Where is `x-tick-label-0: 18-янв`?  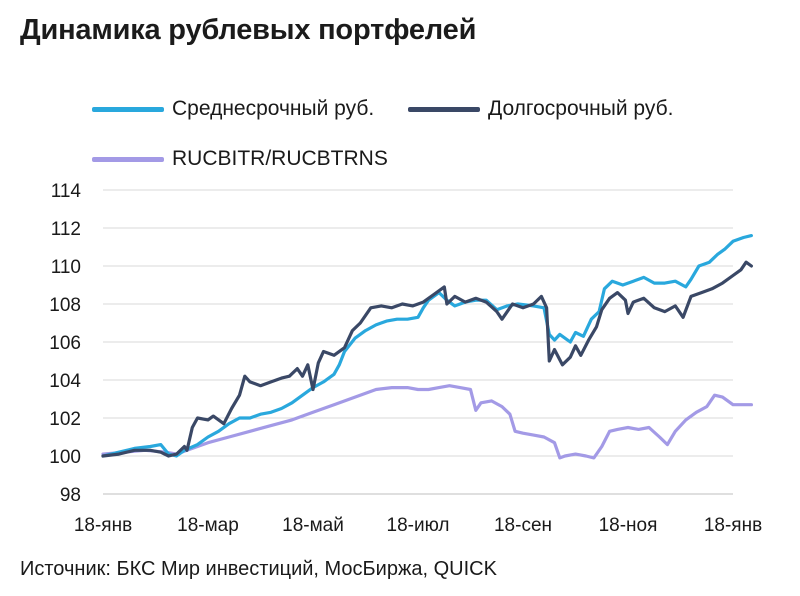 x-tick-label-0: 18-янв is located at coordinates (103, 525).